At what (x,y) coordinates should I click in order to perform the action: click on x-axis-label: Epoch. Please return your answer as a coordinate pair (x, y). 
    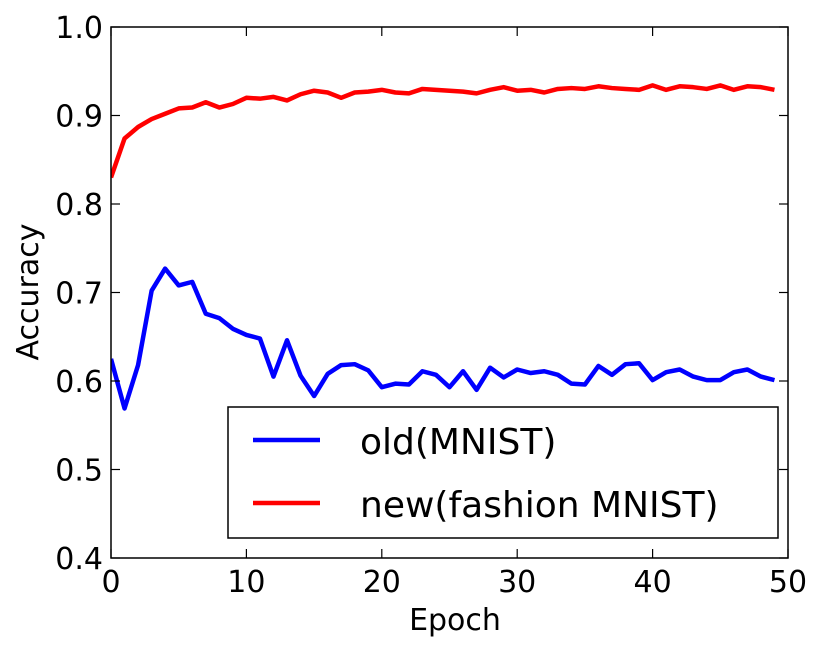
    Looking at the image, I should click on (455, 620).